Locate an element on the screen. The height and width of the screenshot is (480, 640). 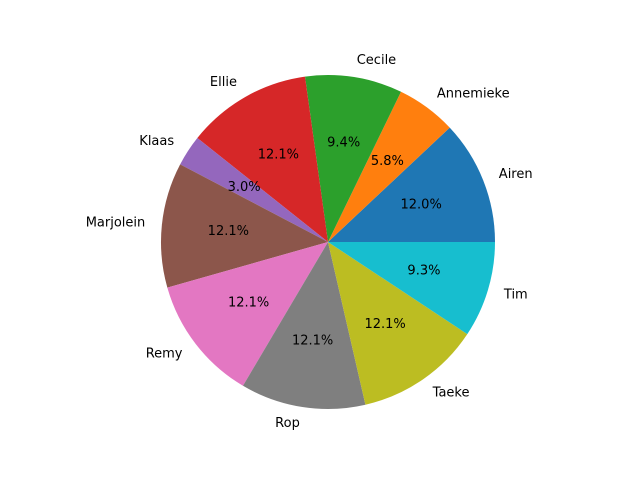
slice-label-cecile: Cecile is located at coordinates (376, 60).